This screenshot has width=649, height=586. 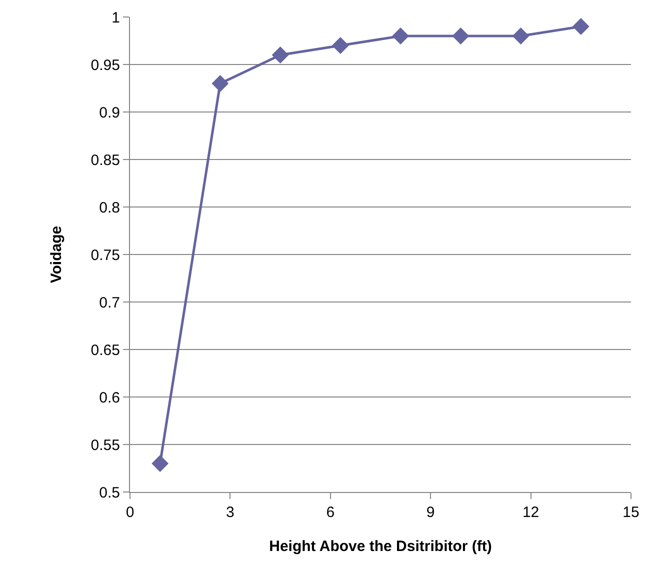 What do you see at coordinates (109, 303) in the screenshot?
I see `y-tick-label: 0.7` at bounding box center [109, 303].